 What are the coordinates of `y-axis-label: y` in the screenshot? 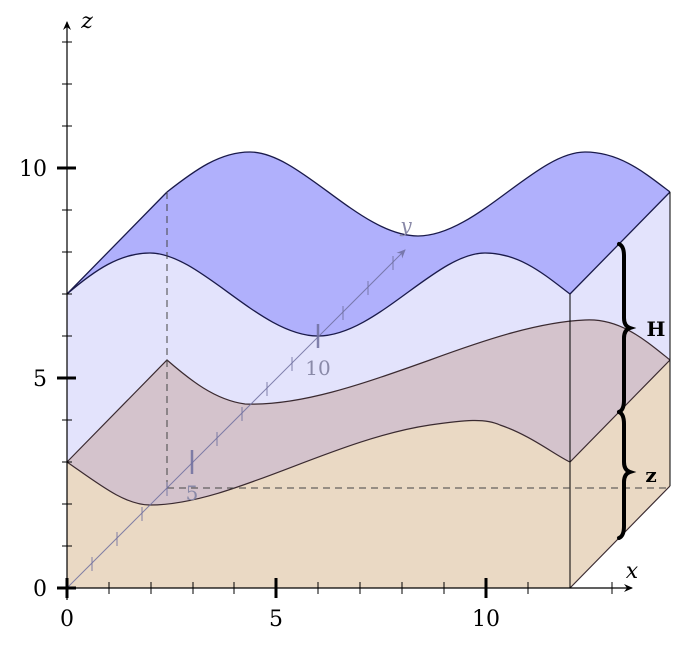 It's located at (405, 225).